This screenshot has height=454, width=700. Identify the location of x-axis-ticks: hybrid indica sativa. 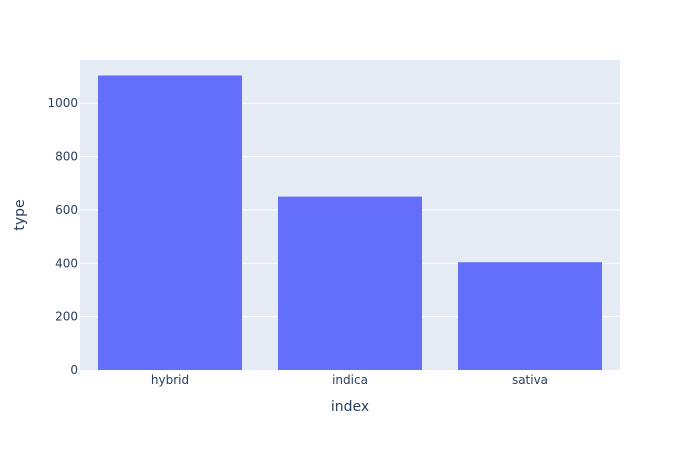
(349, 380).